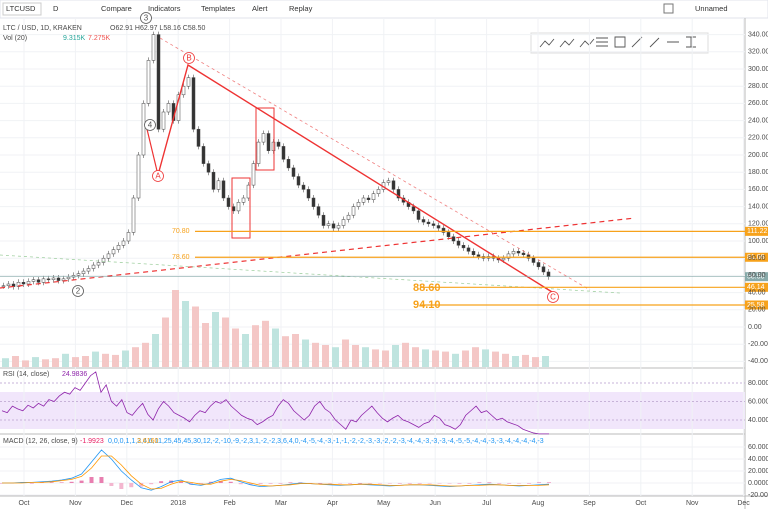 This screenshot has width=768, height=514. What do you see at coordinates (486, 503) in the screenshot?
I see `time-tick-label: Jul` at bounding box center [486, 503].